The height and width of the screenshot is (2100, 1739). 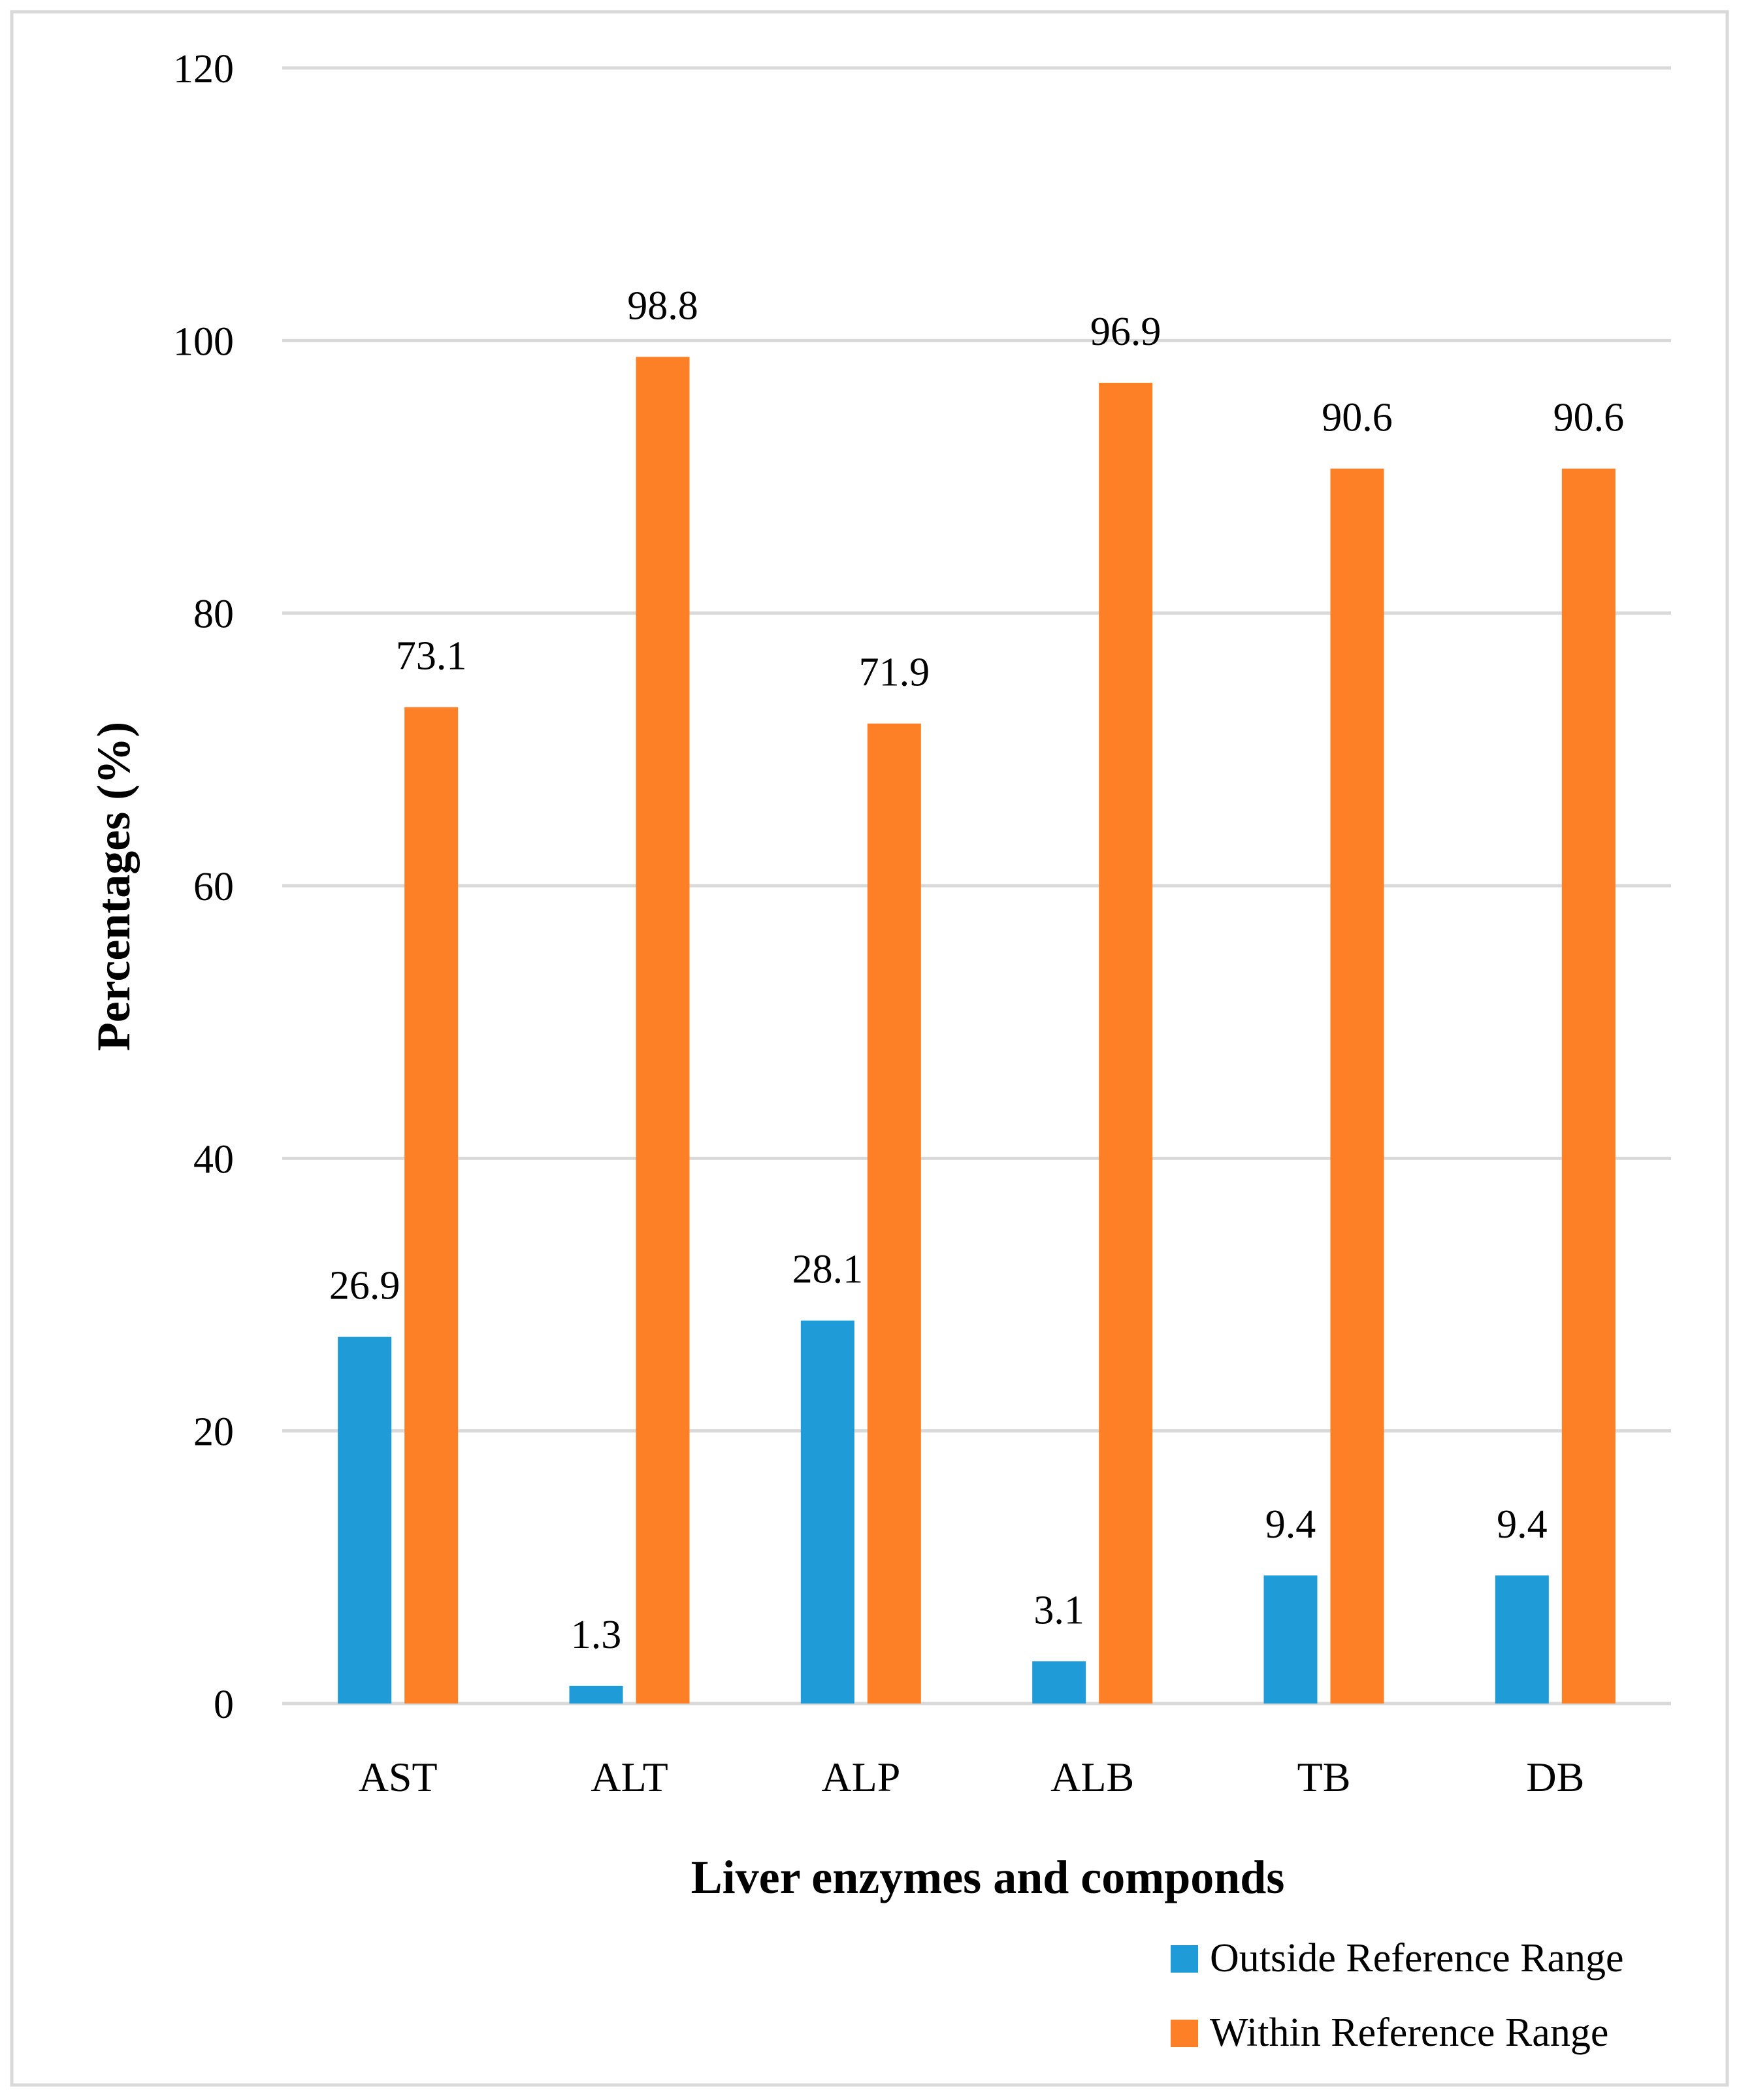 I want to click on data-label-alb-within: 96.9, so click(x=1126, y=332).